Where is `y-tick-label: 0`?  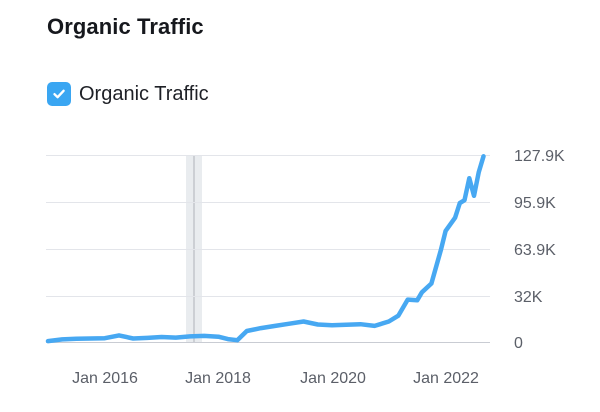 y-tick-label: 0 is located at coordinates (518, 343).